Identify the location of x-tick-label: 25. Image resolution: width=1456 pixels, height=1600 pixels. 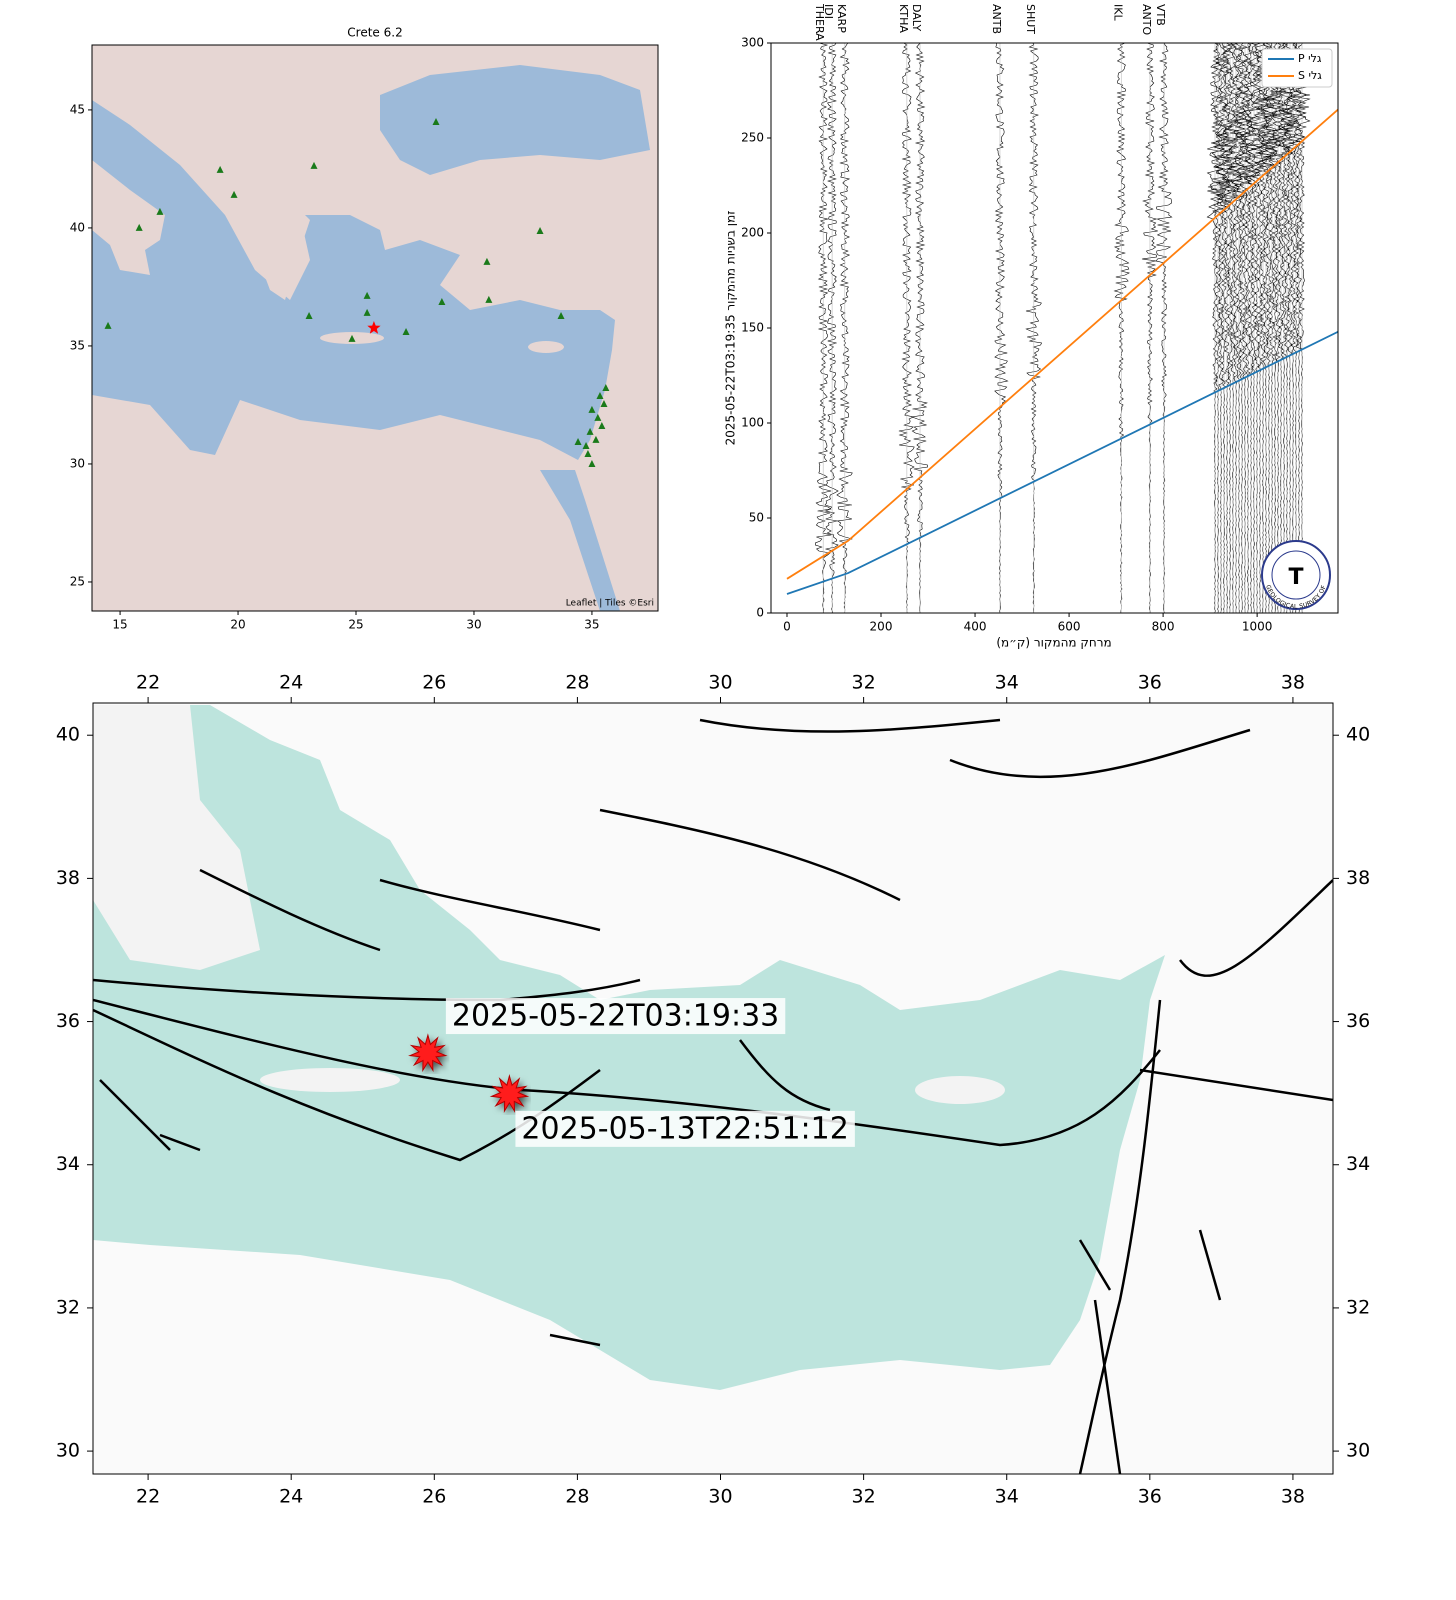
(355, 625).